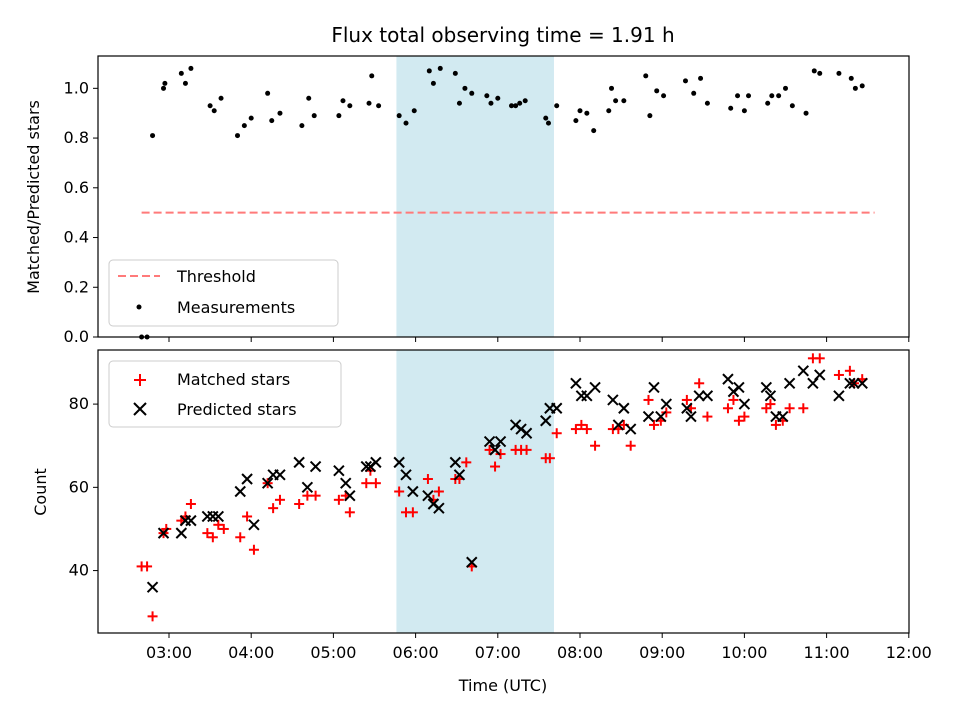  Describe the element at coordinates (580, 652) in the screenshot. I see `x-tick-label: 08:00` at that location.